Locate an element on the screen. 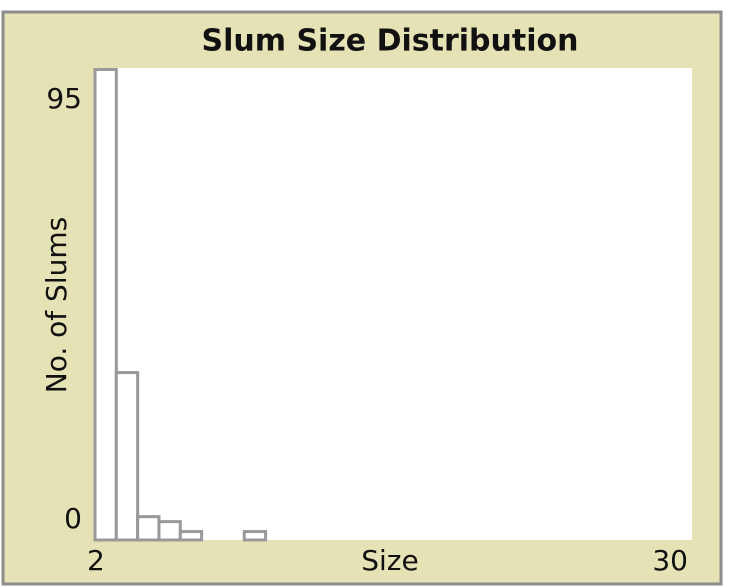  y-axis-label: No. of Slums is located at coordinates (56, 305).